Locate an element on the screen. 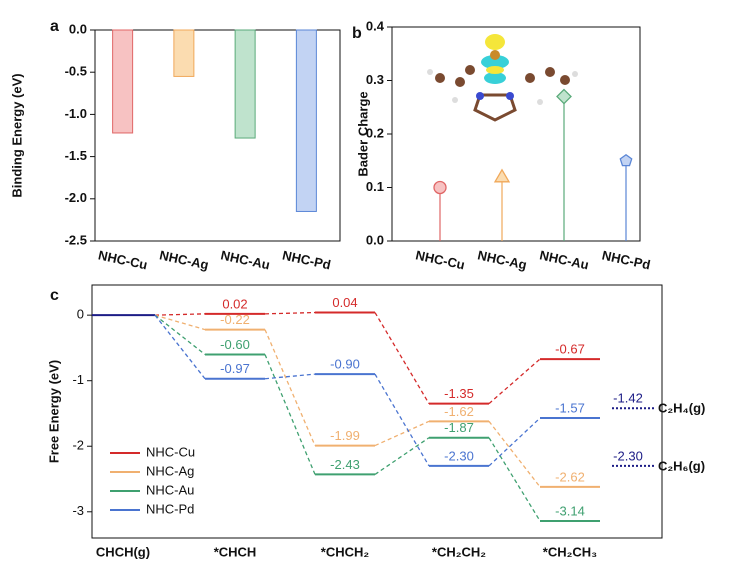 This screenshot has width=737, height=575. x-tick-label: *CHCH₂ is located at coordinates (345, 551).